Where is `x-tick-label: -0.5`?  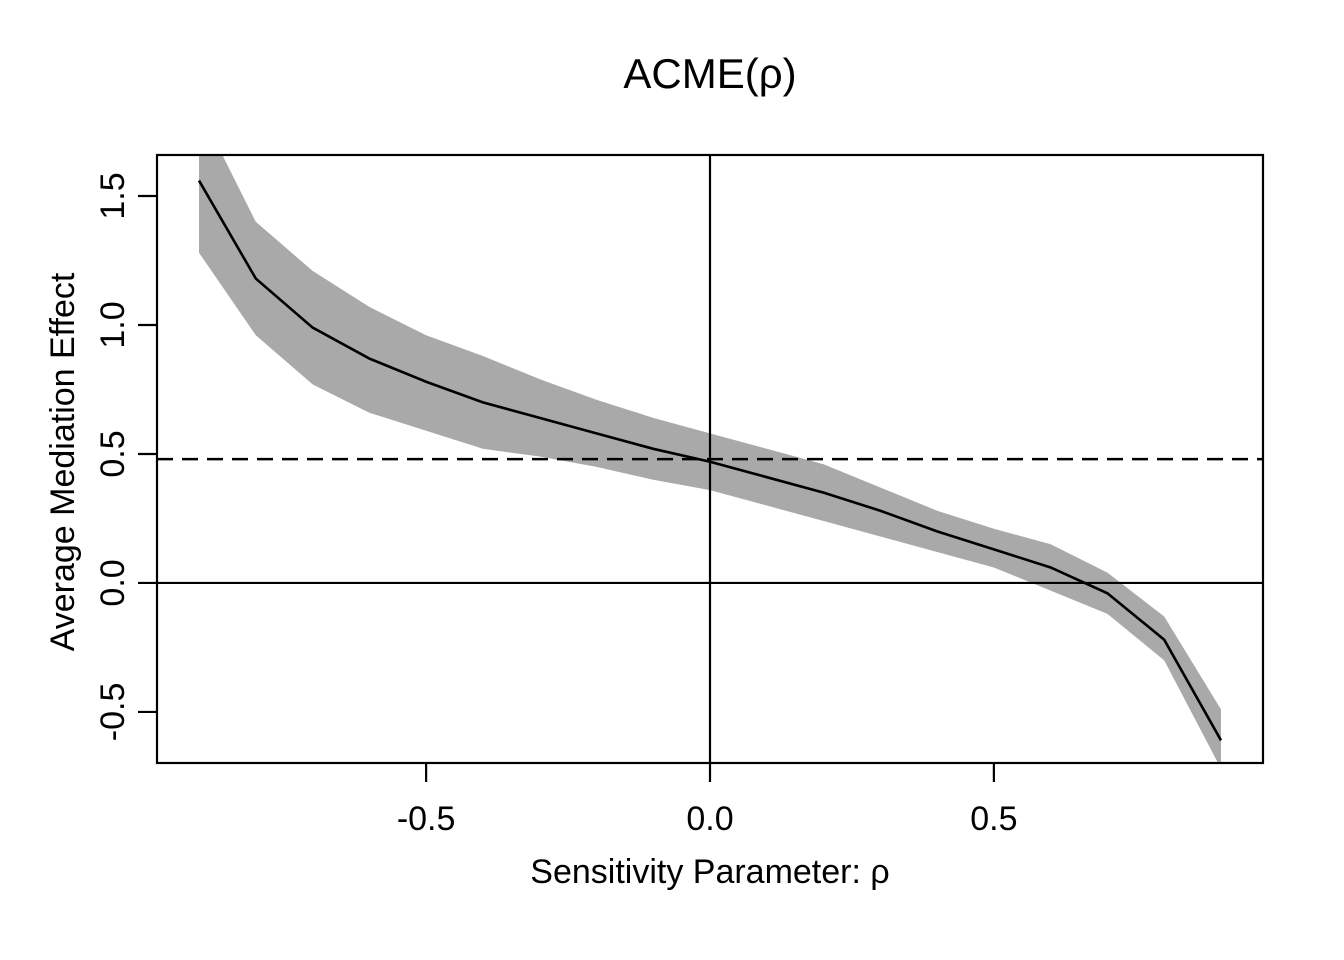 x-tick-label: -0.5 is located at coordinates (426, 819).